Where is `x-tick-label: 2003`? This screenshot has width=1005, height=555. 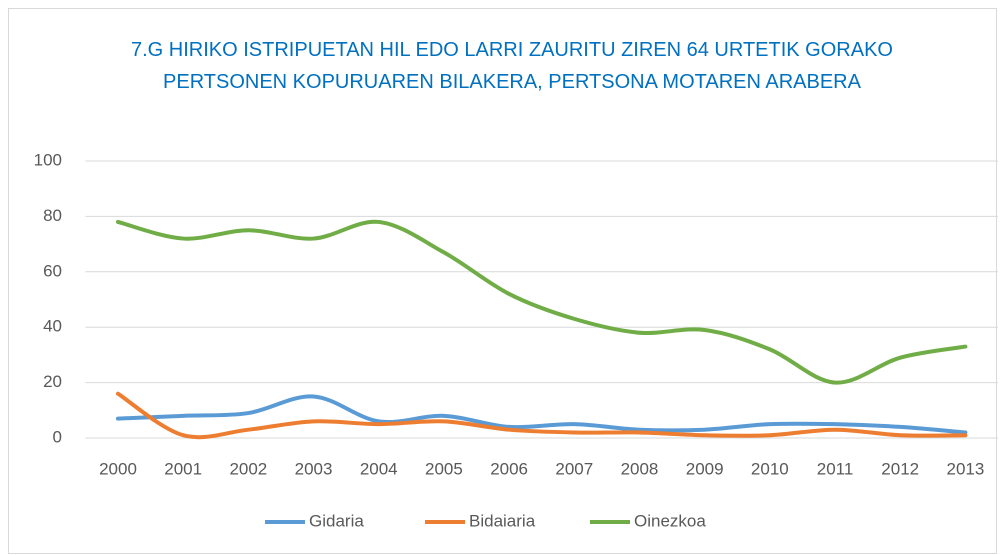
x-tick-label: 2003 is located at coordinates (314, 468).